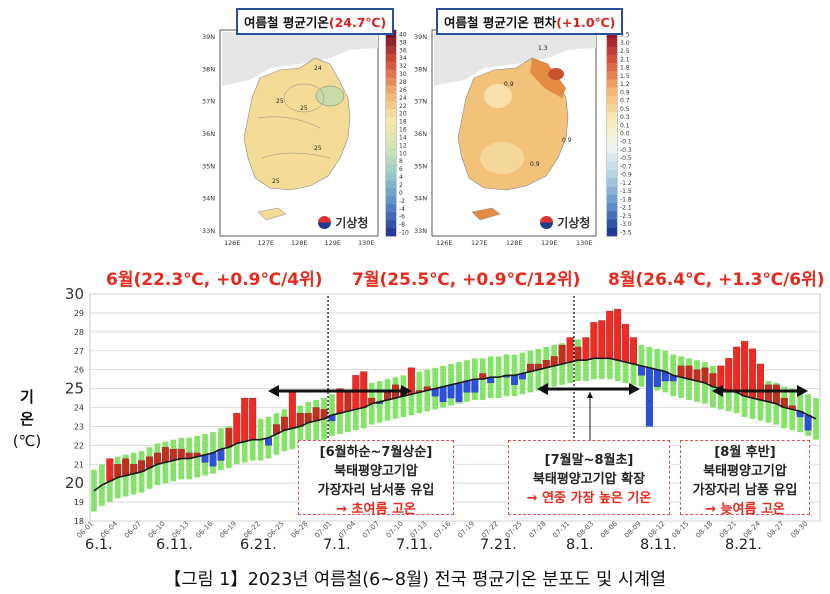 The height and width of the screenshot is (594, 830). Describe the element at coordinates (403, 137) in the screenshot. I see `colorbar-tick-label: 14` at that location.